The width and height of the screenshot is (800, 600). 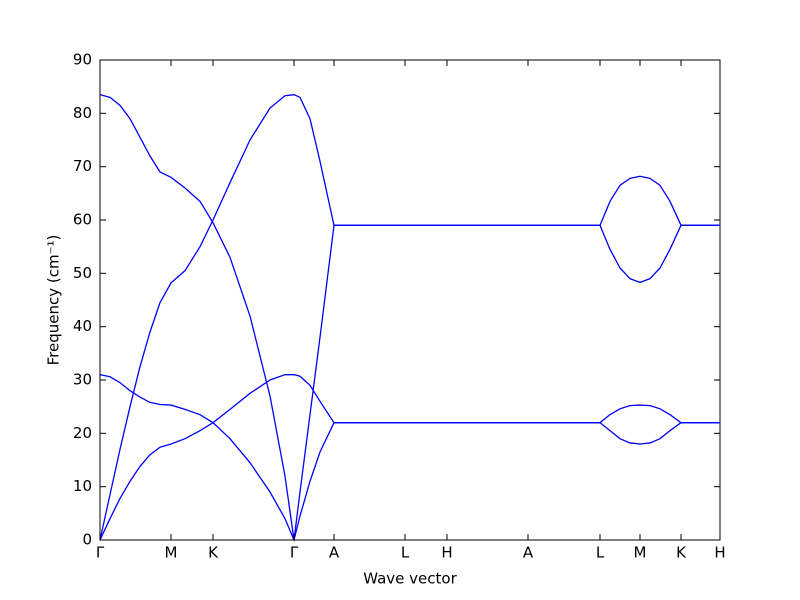 I want to click on y-tick-label: 30, so click(x=82, y=380).